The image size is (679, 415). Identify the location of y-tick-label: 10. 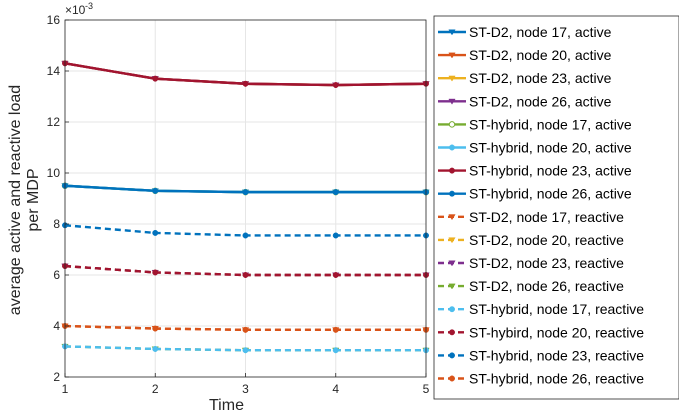
(54, 173).